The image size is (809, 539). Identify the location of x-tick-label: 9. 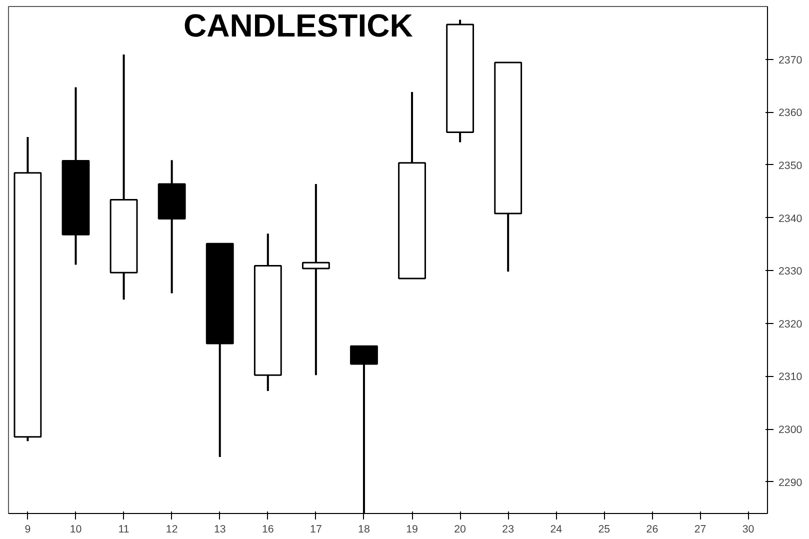
(27, 530).